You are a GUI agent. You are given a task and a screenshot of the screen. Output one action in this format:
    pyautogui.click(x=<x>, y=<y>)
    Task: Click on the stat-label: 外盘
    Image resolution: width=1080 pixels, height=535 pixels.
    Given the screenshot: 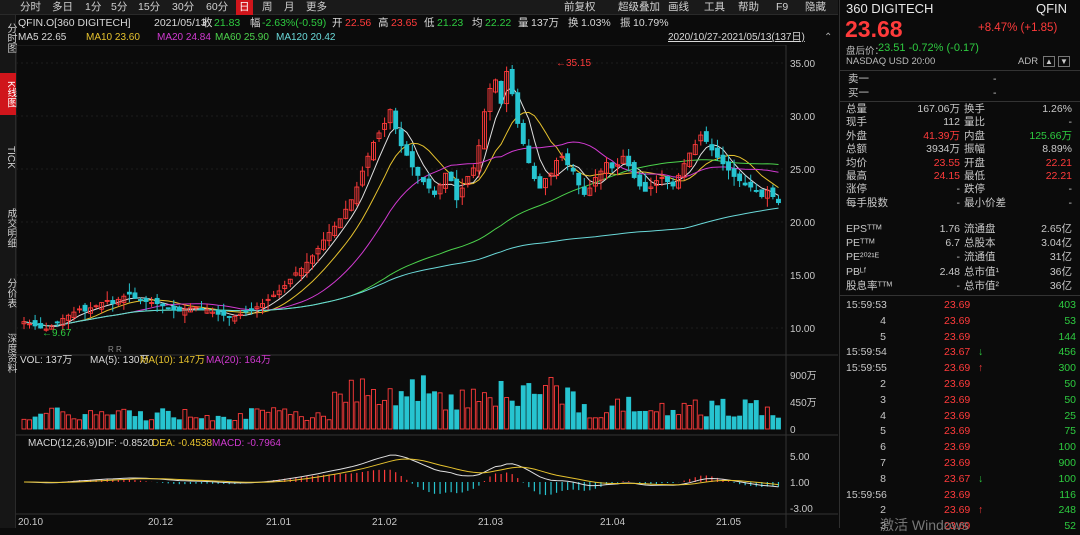 What is the action you would take?
    pyautogui.click(x=856, y=135)
    